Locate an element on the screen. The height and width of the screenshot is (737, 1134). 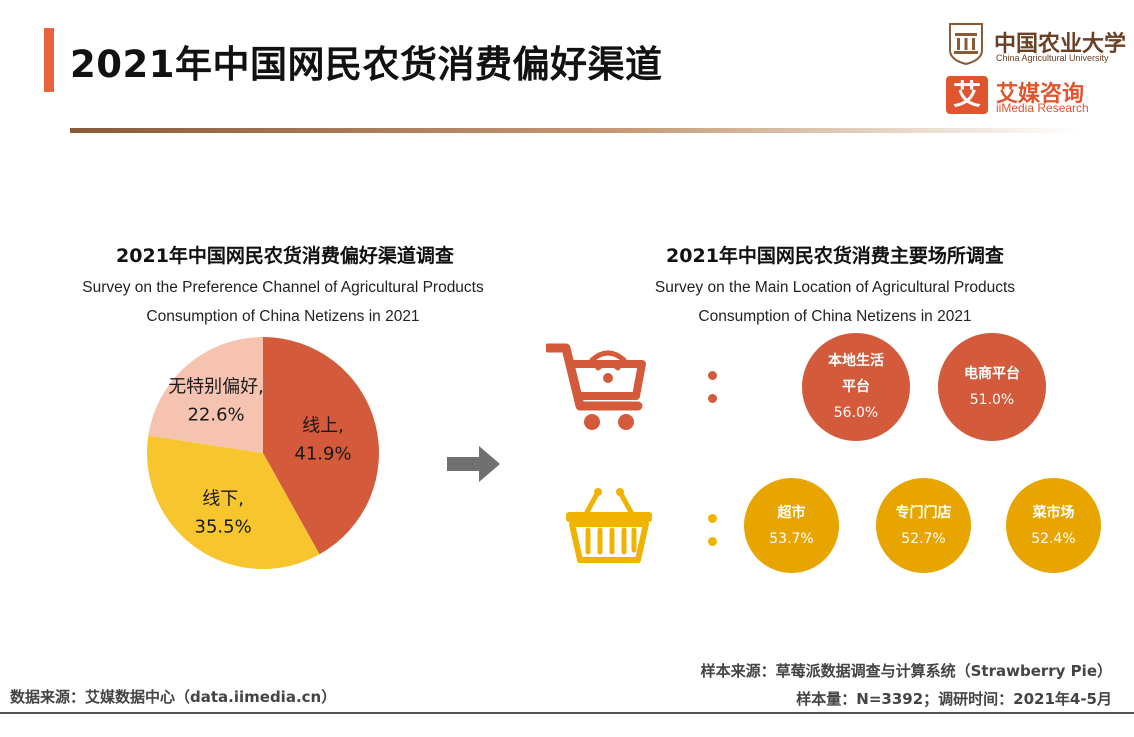
cau-seal-icon is located at coordinates (966, 44).